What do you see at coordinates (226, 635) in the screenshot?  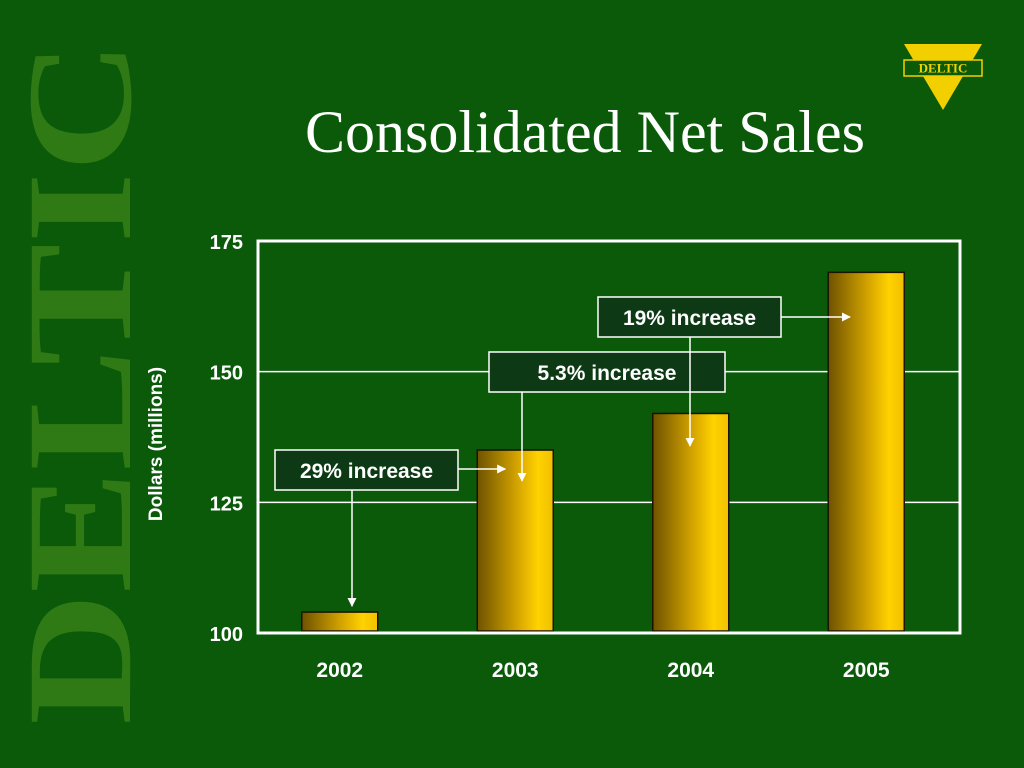 I see `y-tick-label: 100` at bounding box center [226, 635].